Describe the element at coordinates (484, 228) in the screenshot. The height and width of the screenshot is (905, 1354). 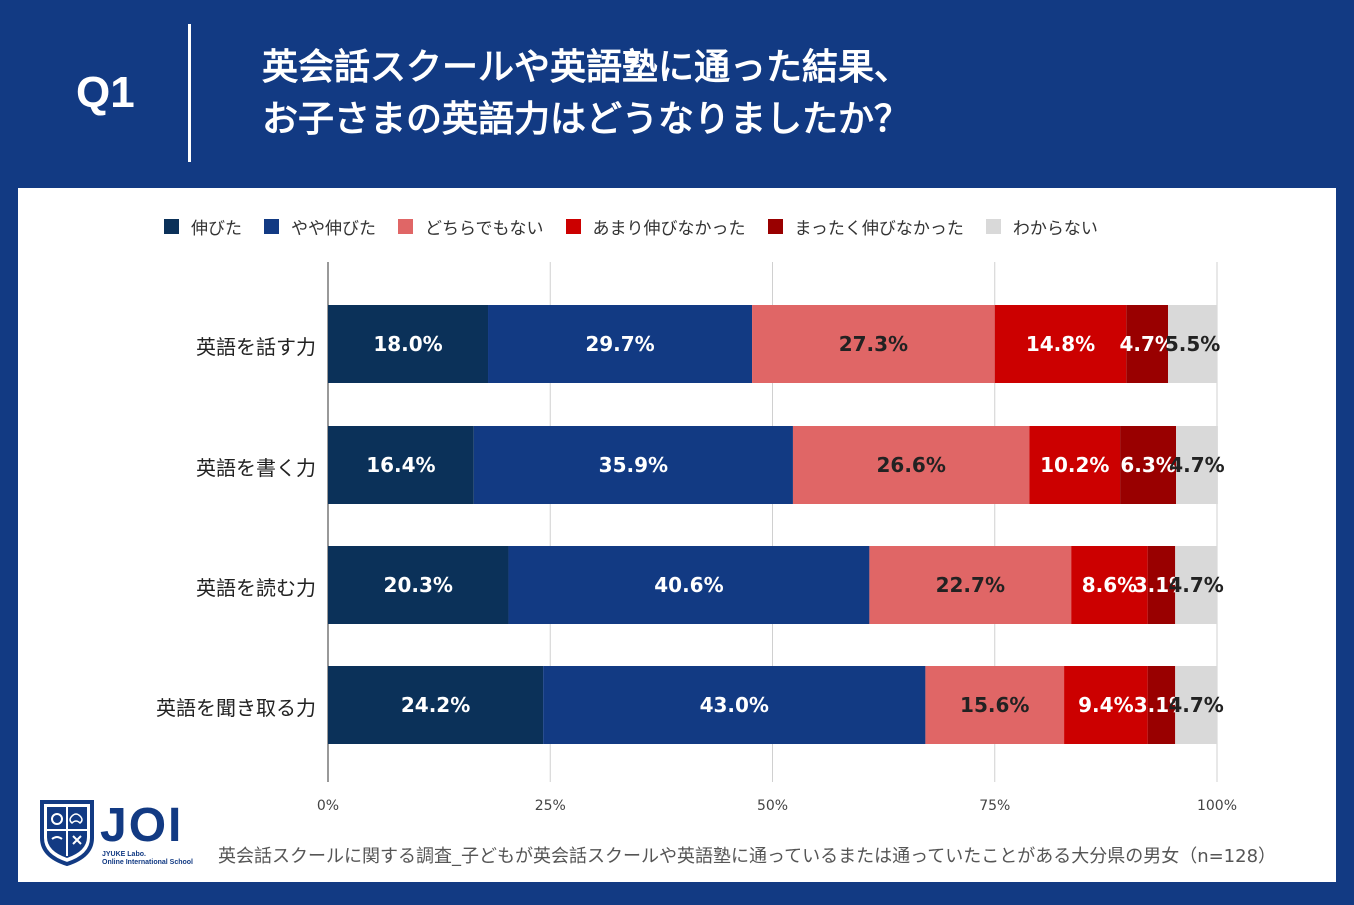
I see `legend-label: どちらでもない` at that location.